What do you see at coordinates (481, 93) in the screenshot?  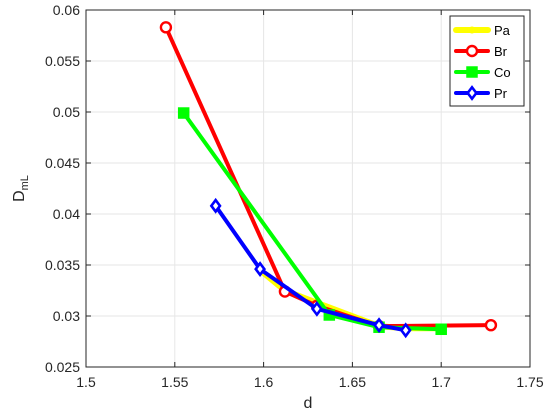 I see `legend-entry-pr: Pr` at bounding box center [481, 93].